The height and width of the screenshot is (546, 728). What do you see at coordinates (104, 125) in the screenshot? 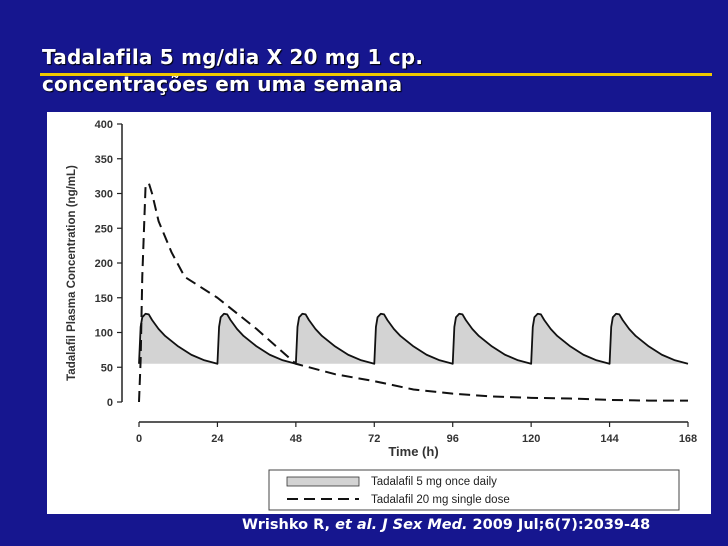
I see `y-tick-label: 400` at bounding box center [104, 125].